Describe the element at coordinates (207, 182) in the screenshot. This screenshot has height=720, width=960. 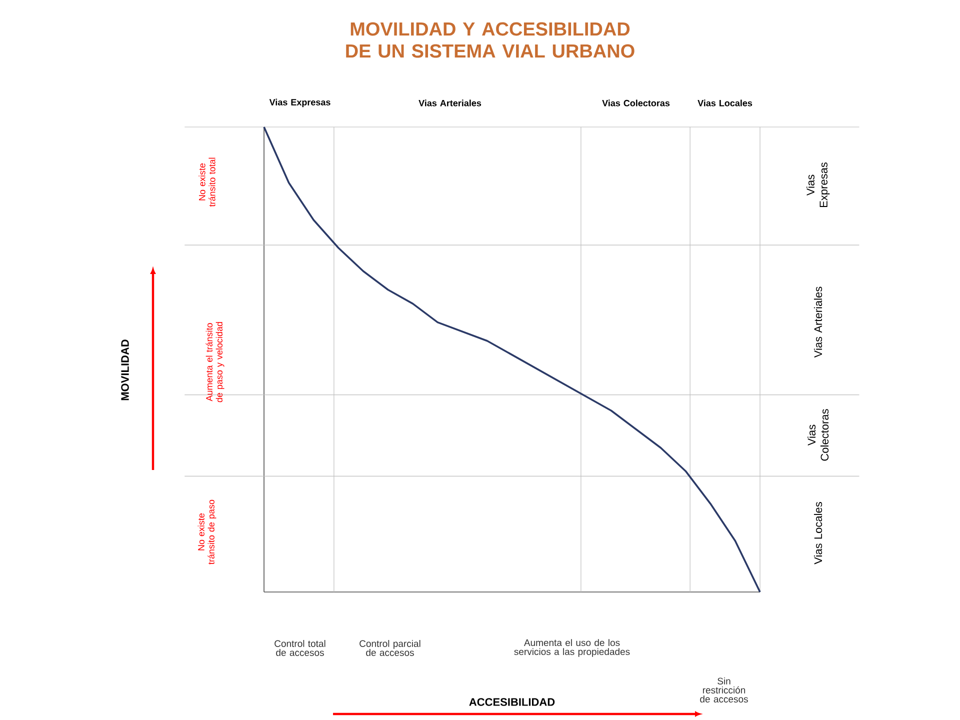
I see `text: No existe tránsito total` at that location.